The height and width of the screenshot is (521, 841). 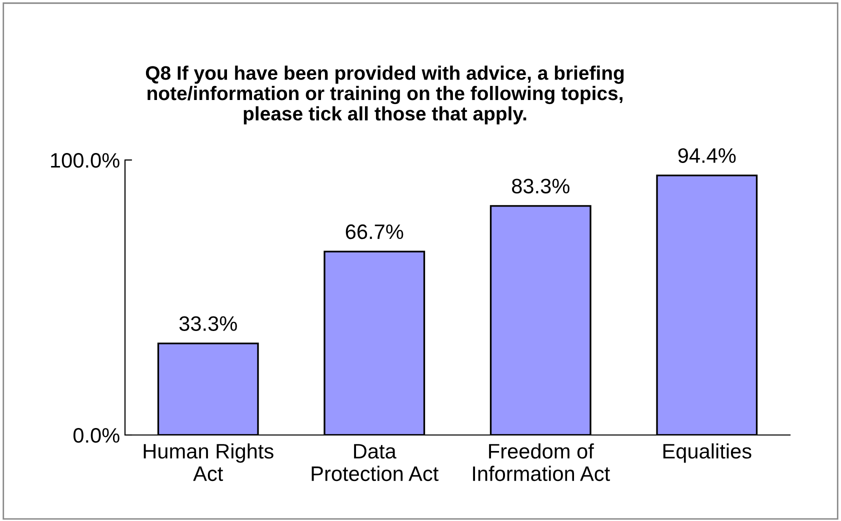 I want to click on chart-title: Q8 If you have been provided with advice, a briefing note/information or training on the following topics, please tick all those that apply., so click(x=385, y=95).